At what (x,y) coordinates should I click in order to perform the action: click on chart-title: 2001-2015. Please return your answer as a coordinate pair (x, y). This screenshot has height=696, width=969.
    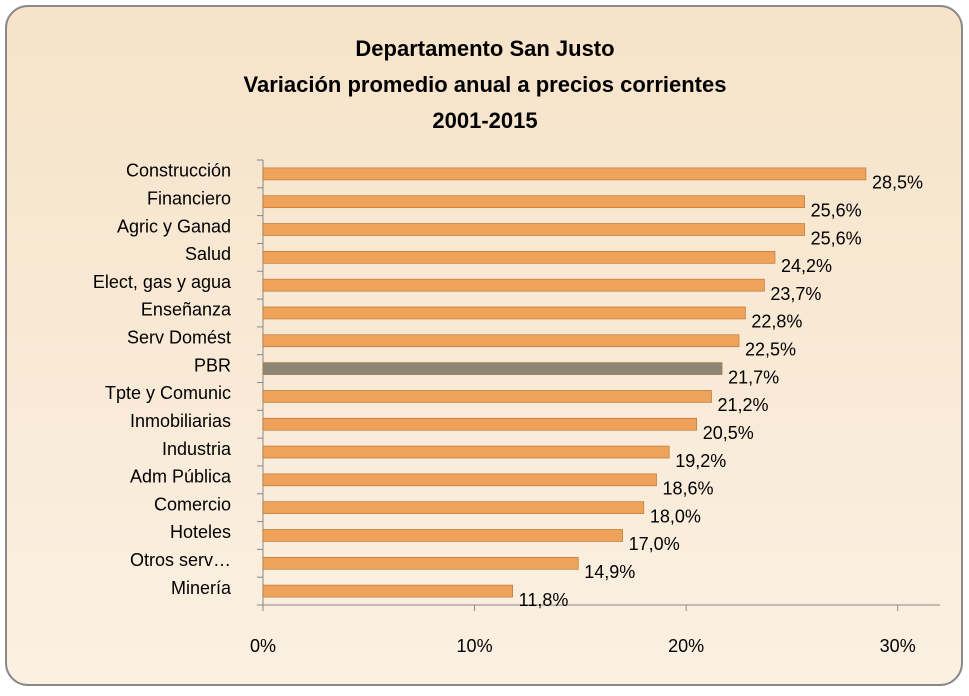
    Looking at the image, I should click on (484, 120).